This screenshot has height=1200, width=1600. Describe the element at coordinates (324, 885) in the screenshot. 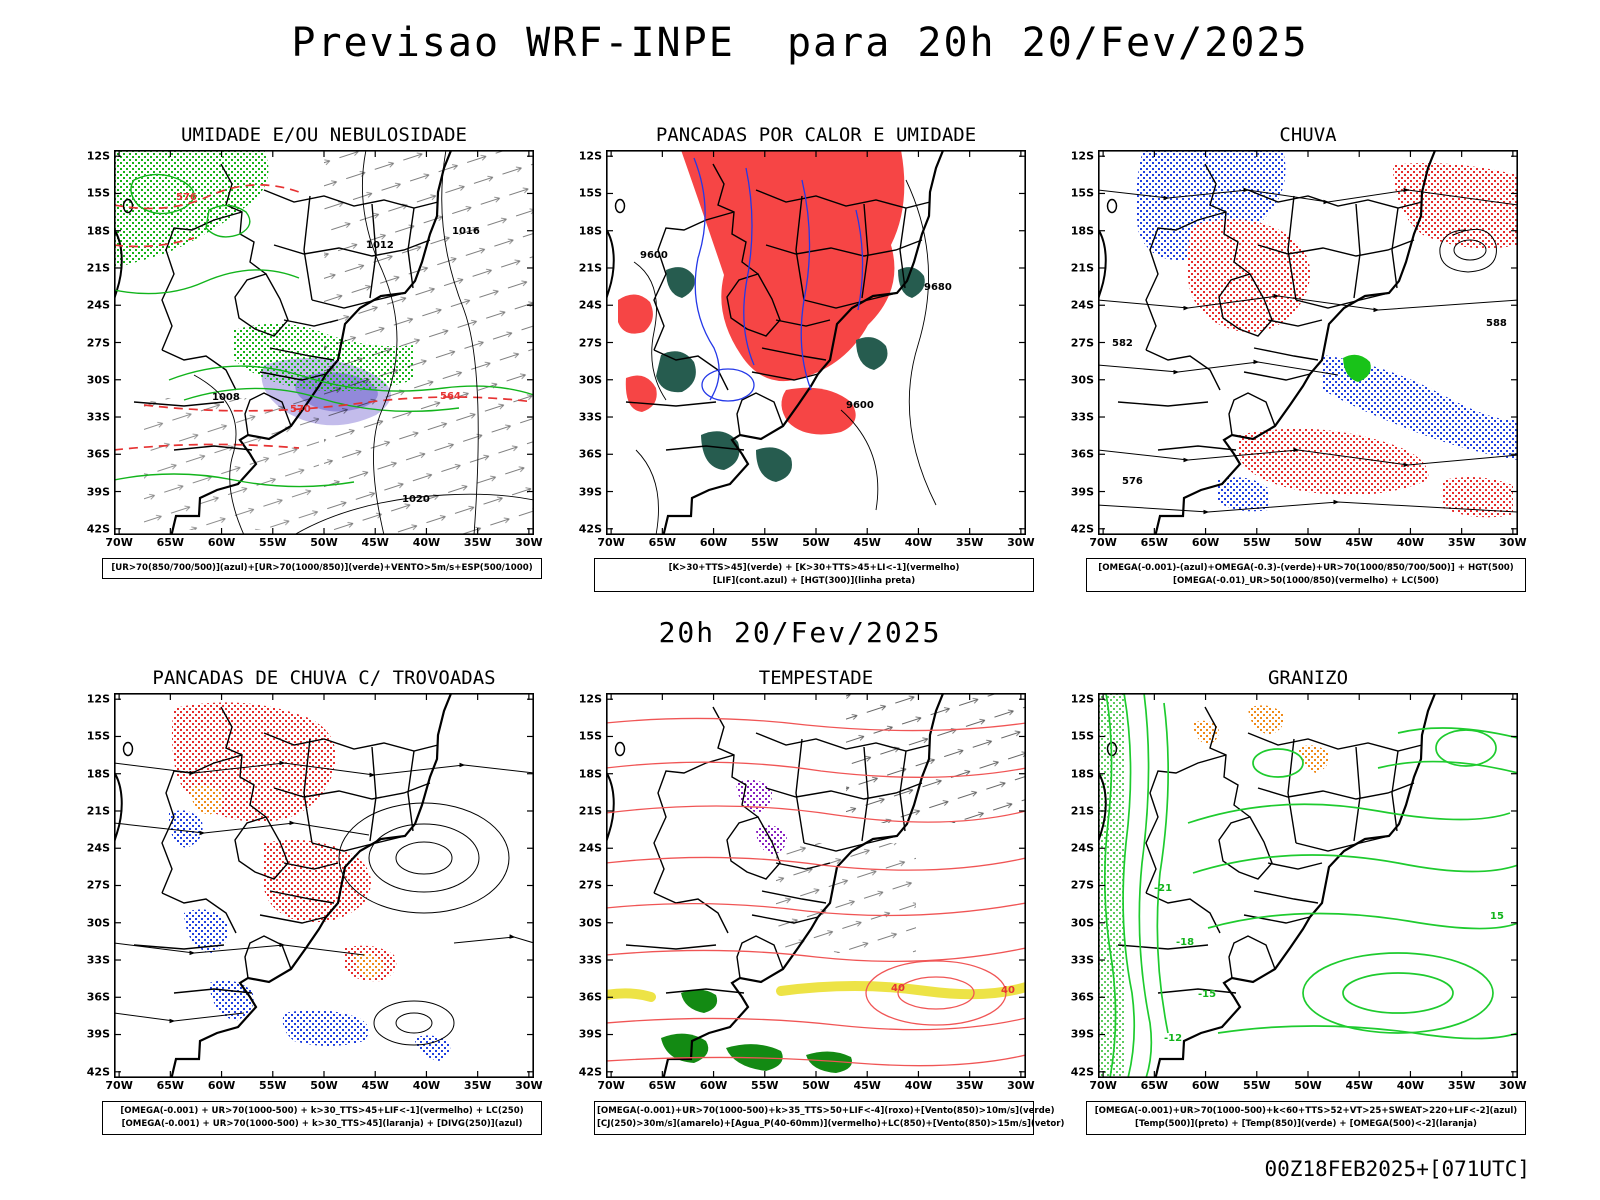

I see `map-trovoadas` at that location.